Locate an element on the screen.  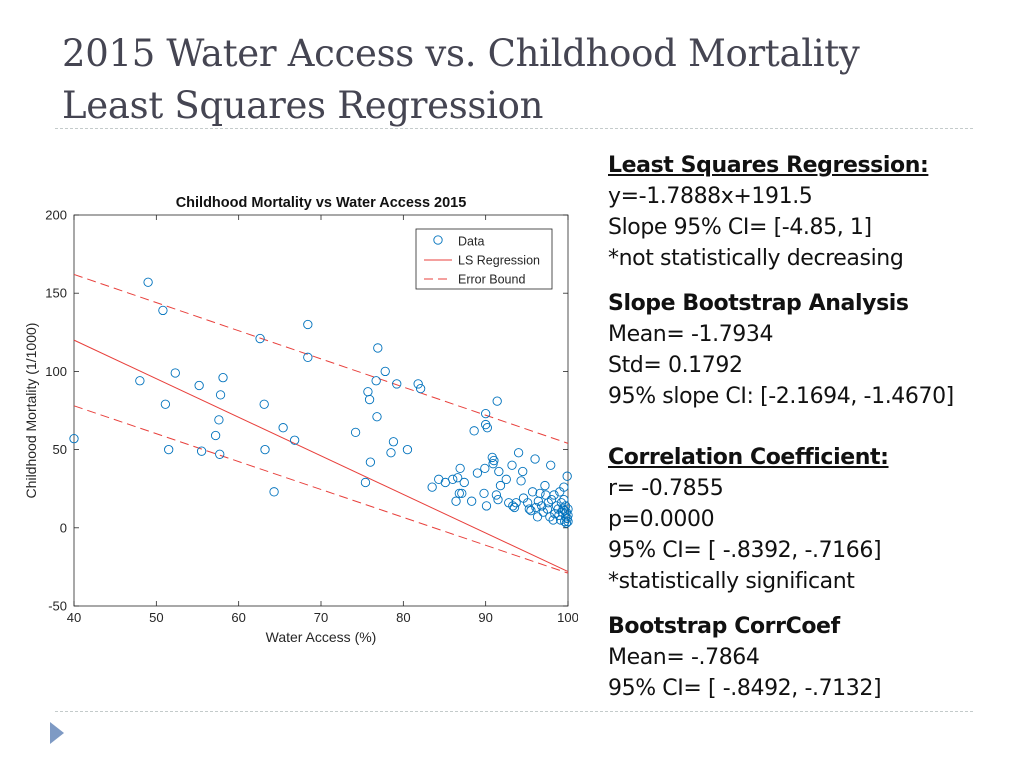
y-tick-label-3: 100 is located at coordinates (56, 371).